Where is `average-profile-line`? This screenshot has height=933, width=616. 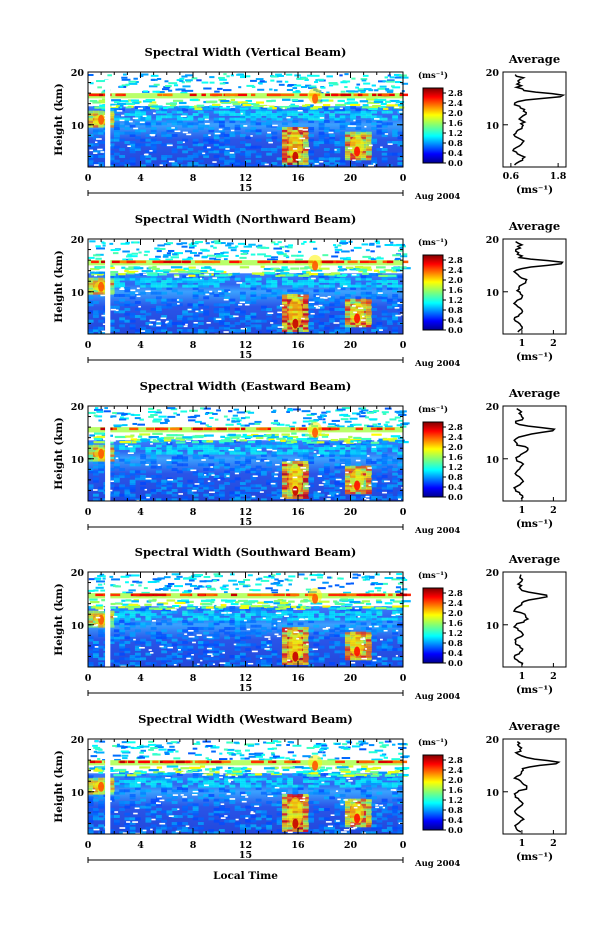 average-profile-line is located at coordinates (534, 454).